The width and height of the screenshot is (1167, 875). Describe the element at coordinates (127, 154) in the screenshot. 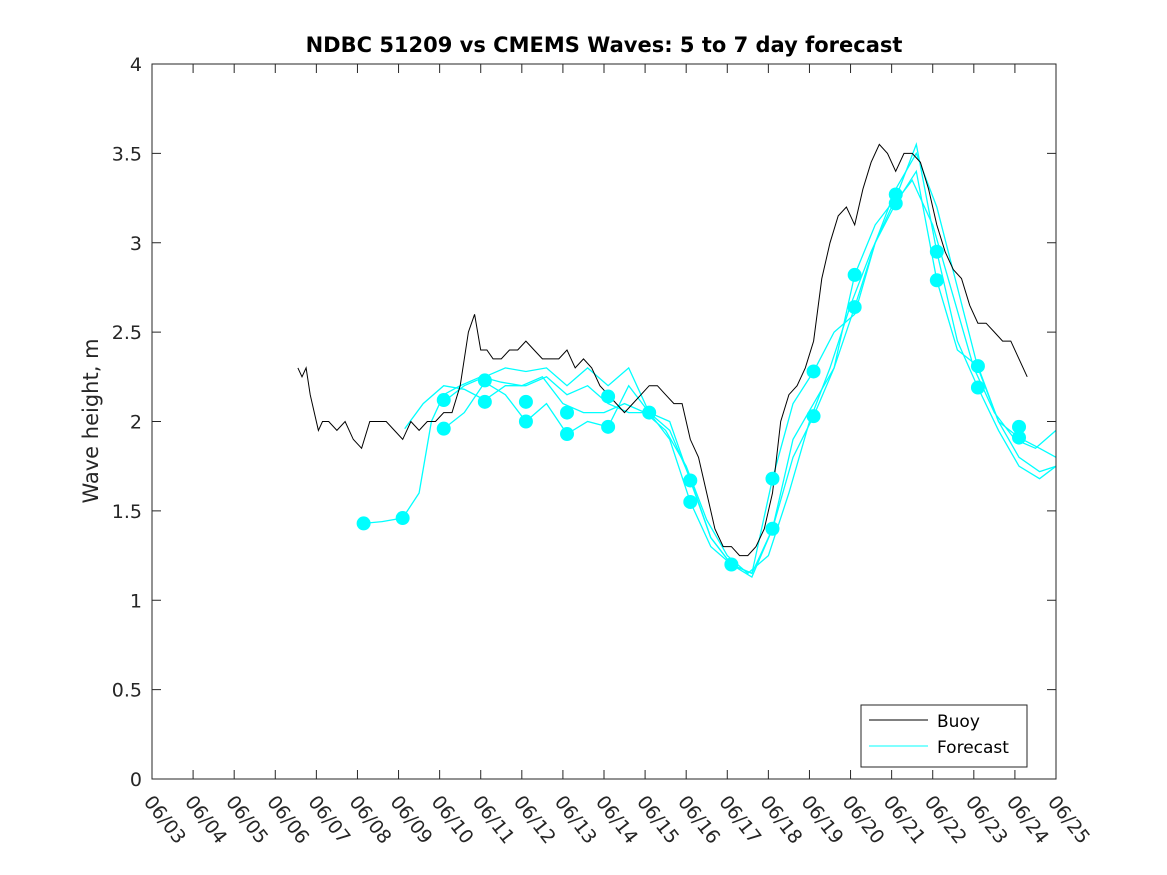

I see `y-tick-label: 3.5` at that location.